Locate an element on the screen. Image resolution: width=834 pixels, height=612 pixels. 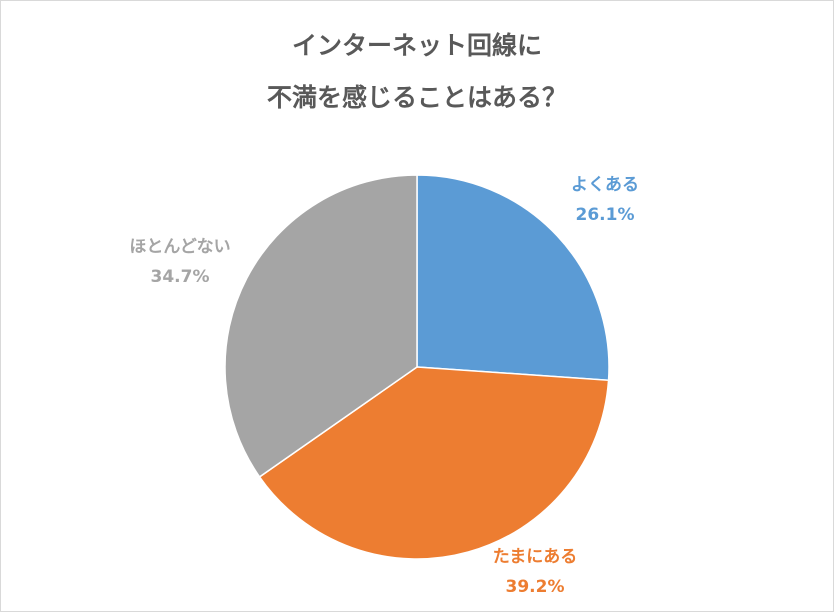
slice-value-label: 26.1% is located at coordinates (605, 215).